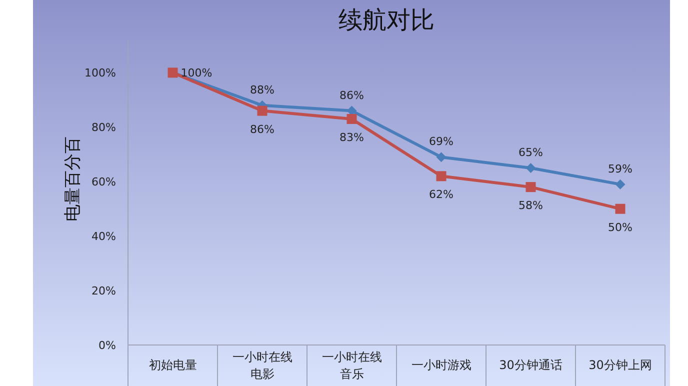 The image size is (688, 386). What do you see at coordinates (441, 195) in the screenshot?
I see `data-label: 62%` at bounding box center [441, 195].